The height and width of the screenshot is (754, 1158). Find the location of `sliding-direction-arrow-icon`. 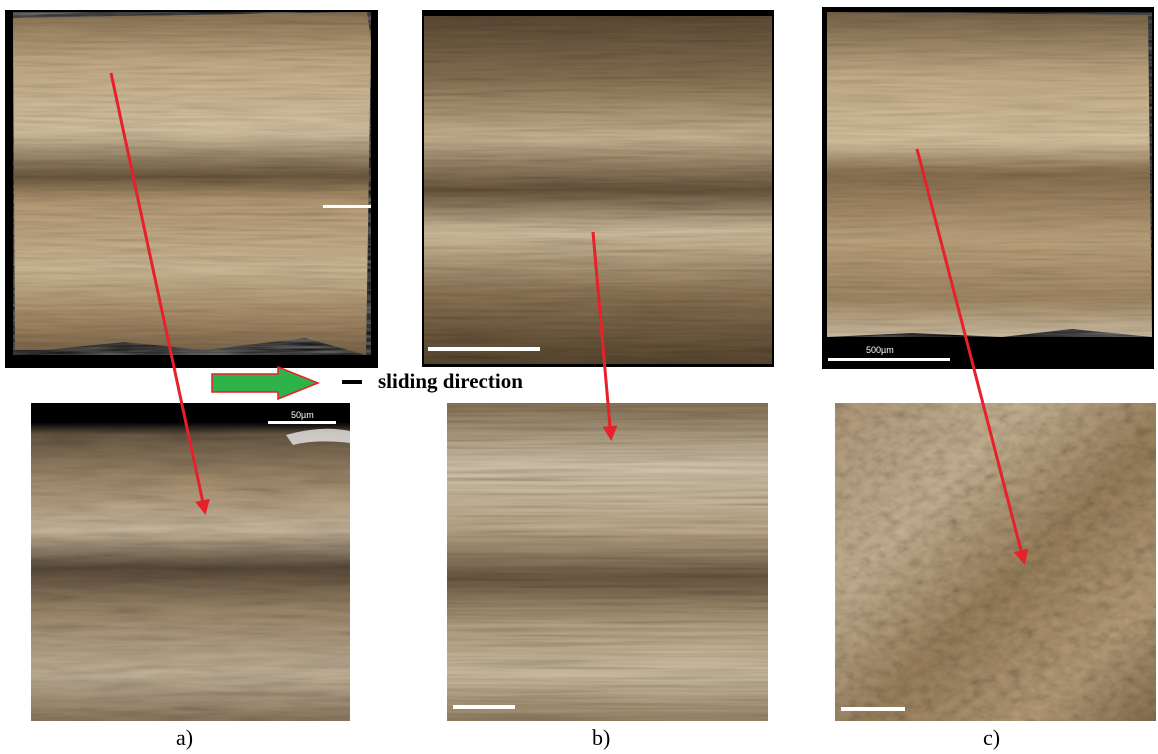

sliding-direction-arrow-icon is located at coordinates (266, 383).